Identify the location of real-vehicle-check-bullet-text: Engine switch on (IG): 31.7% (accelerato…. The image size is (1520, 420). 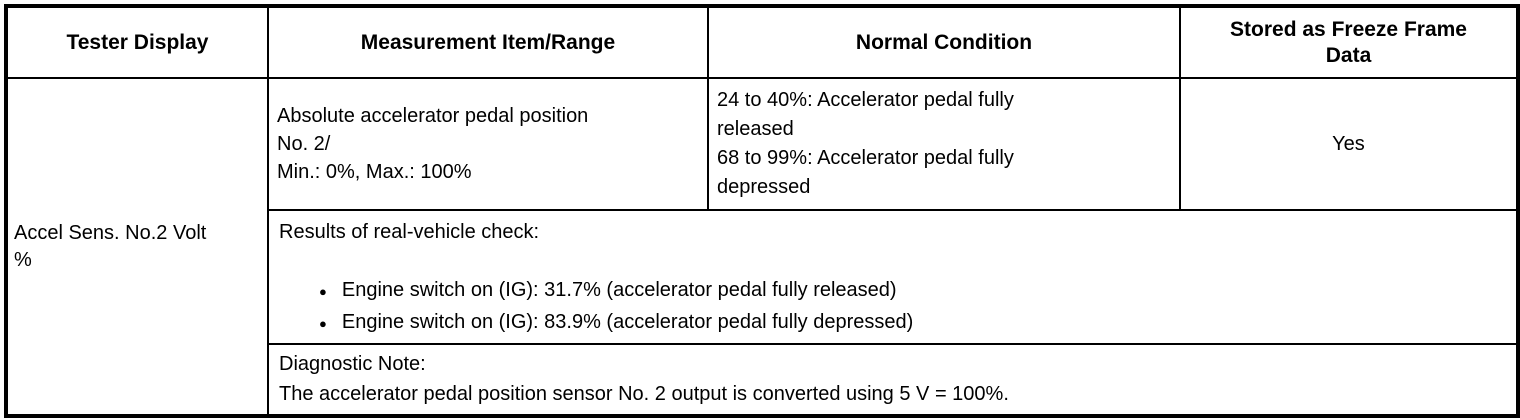
(619, 290).